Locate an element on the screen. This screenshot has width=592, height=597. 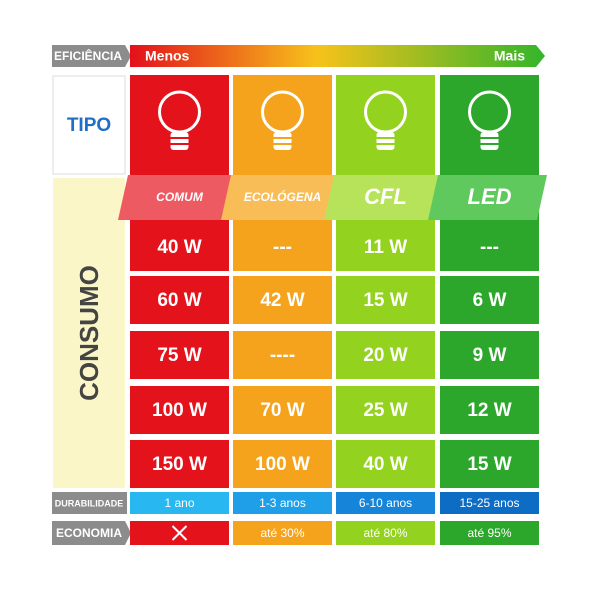
consumo-value: 9 W is located at coordinates (490, 355).